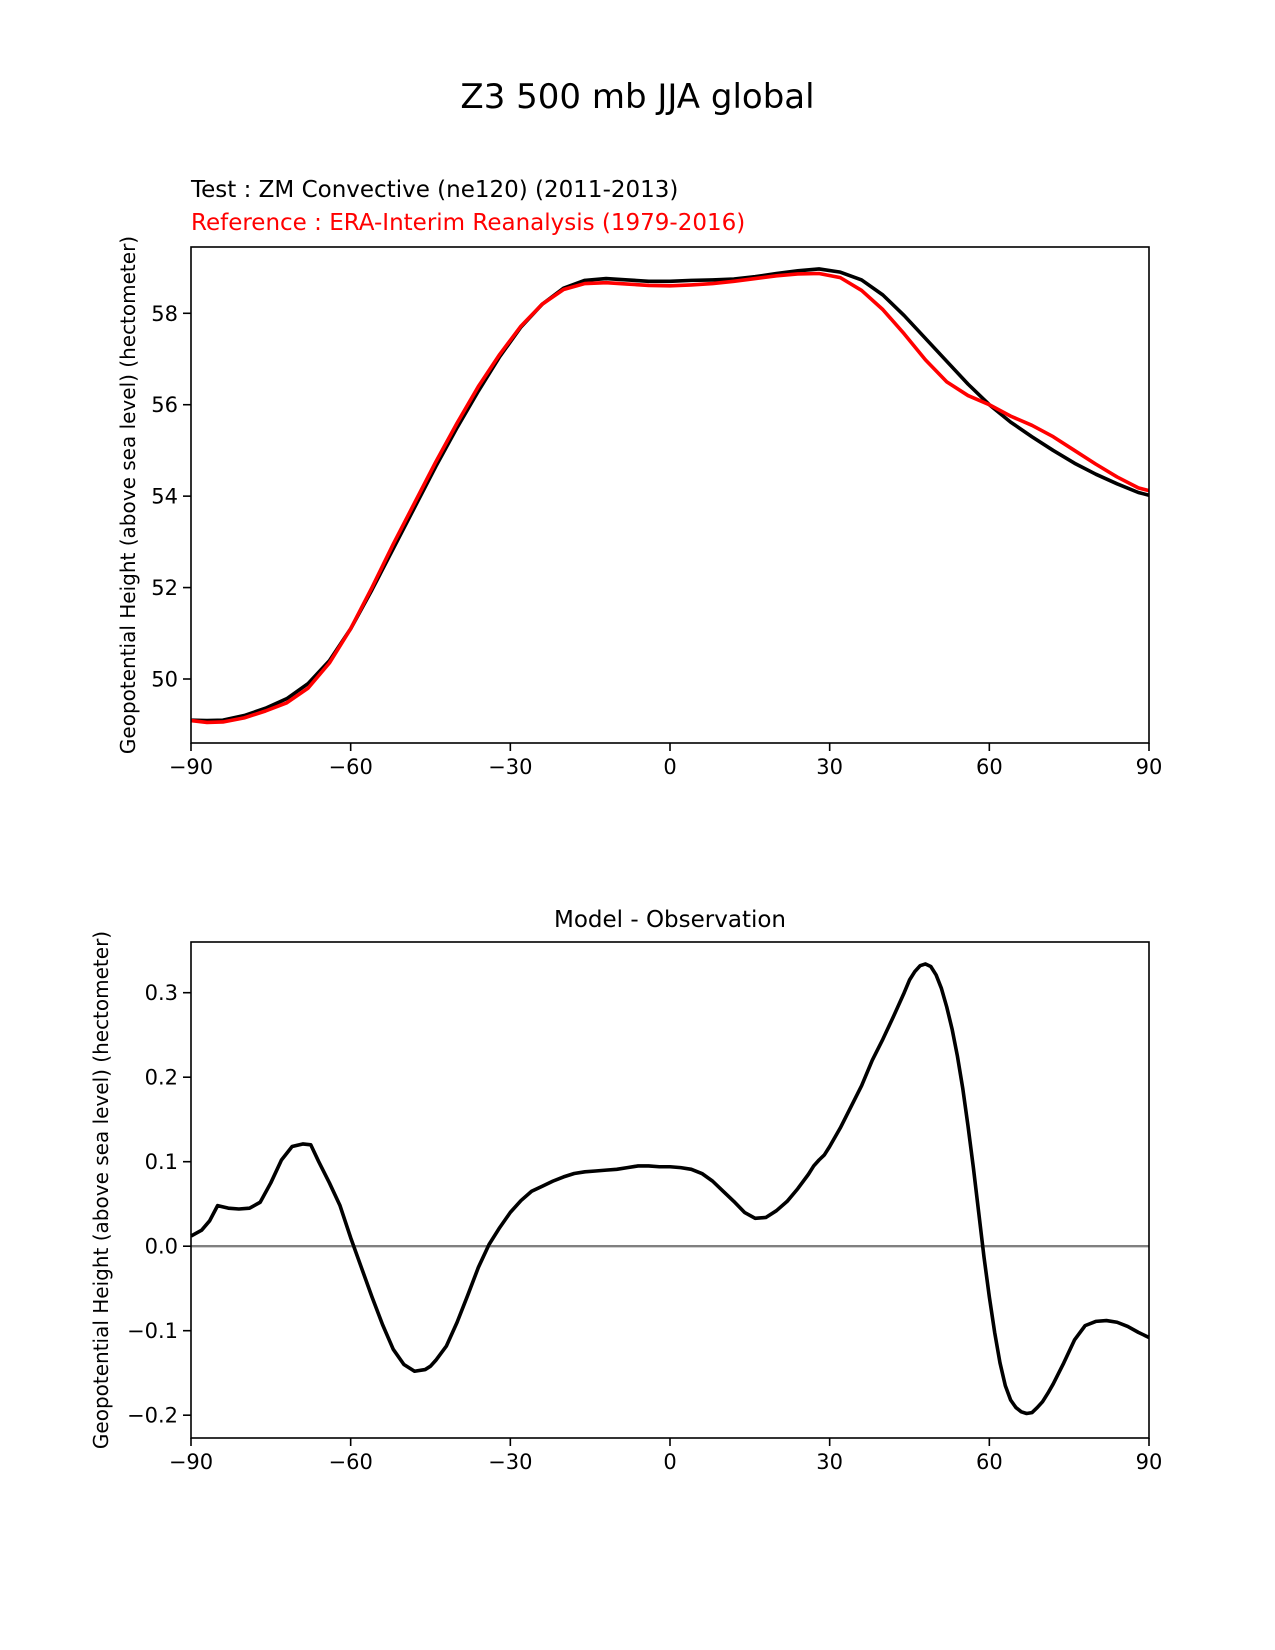 The width and height of the screenshot is (1275, 1650). Describe the element at coordinates (164, 680) in the screenshot. I see `top-ytick-label: 50` at that location.